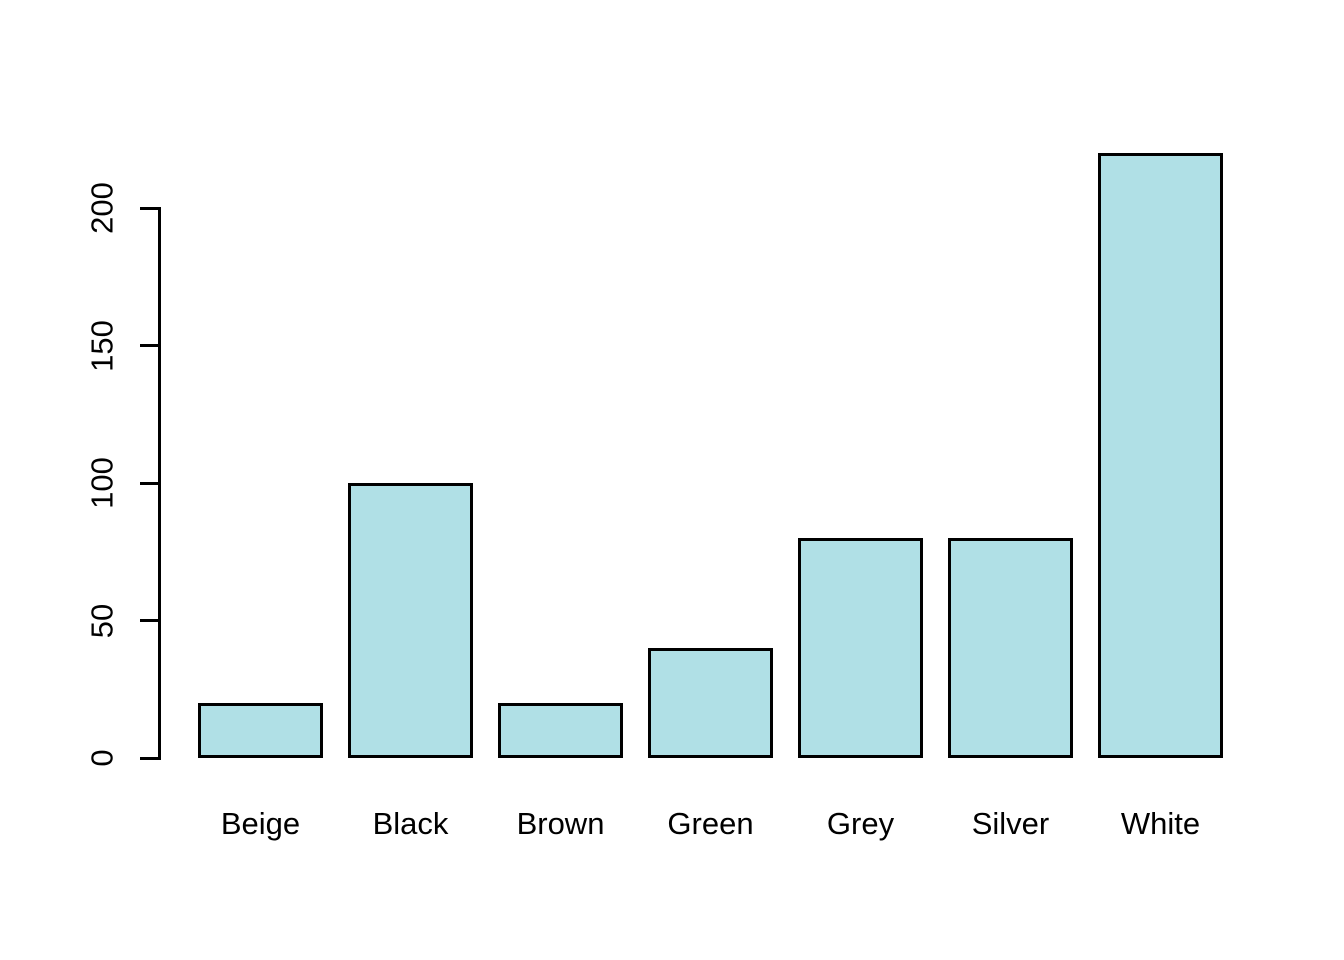  Describe the element at coordinates (1010, 648) in the screenshot. I see `bar-silver` at that location.